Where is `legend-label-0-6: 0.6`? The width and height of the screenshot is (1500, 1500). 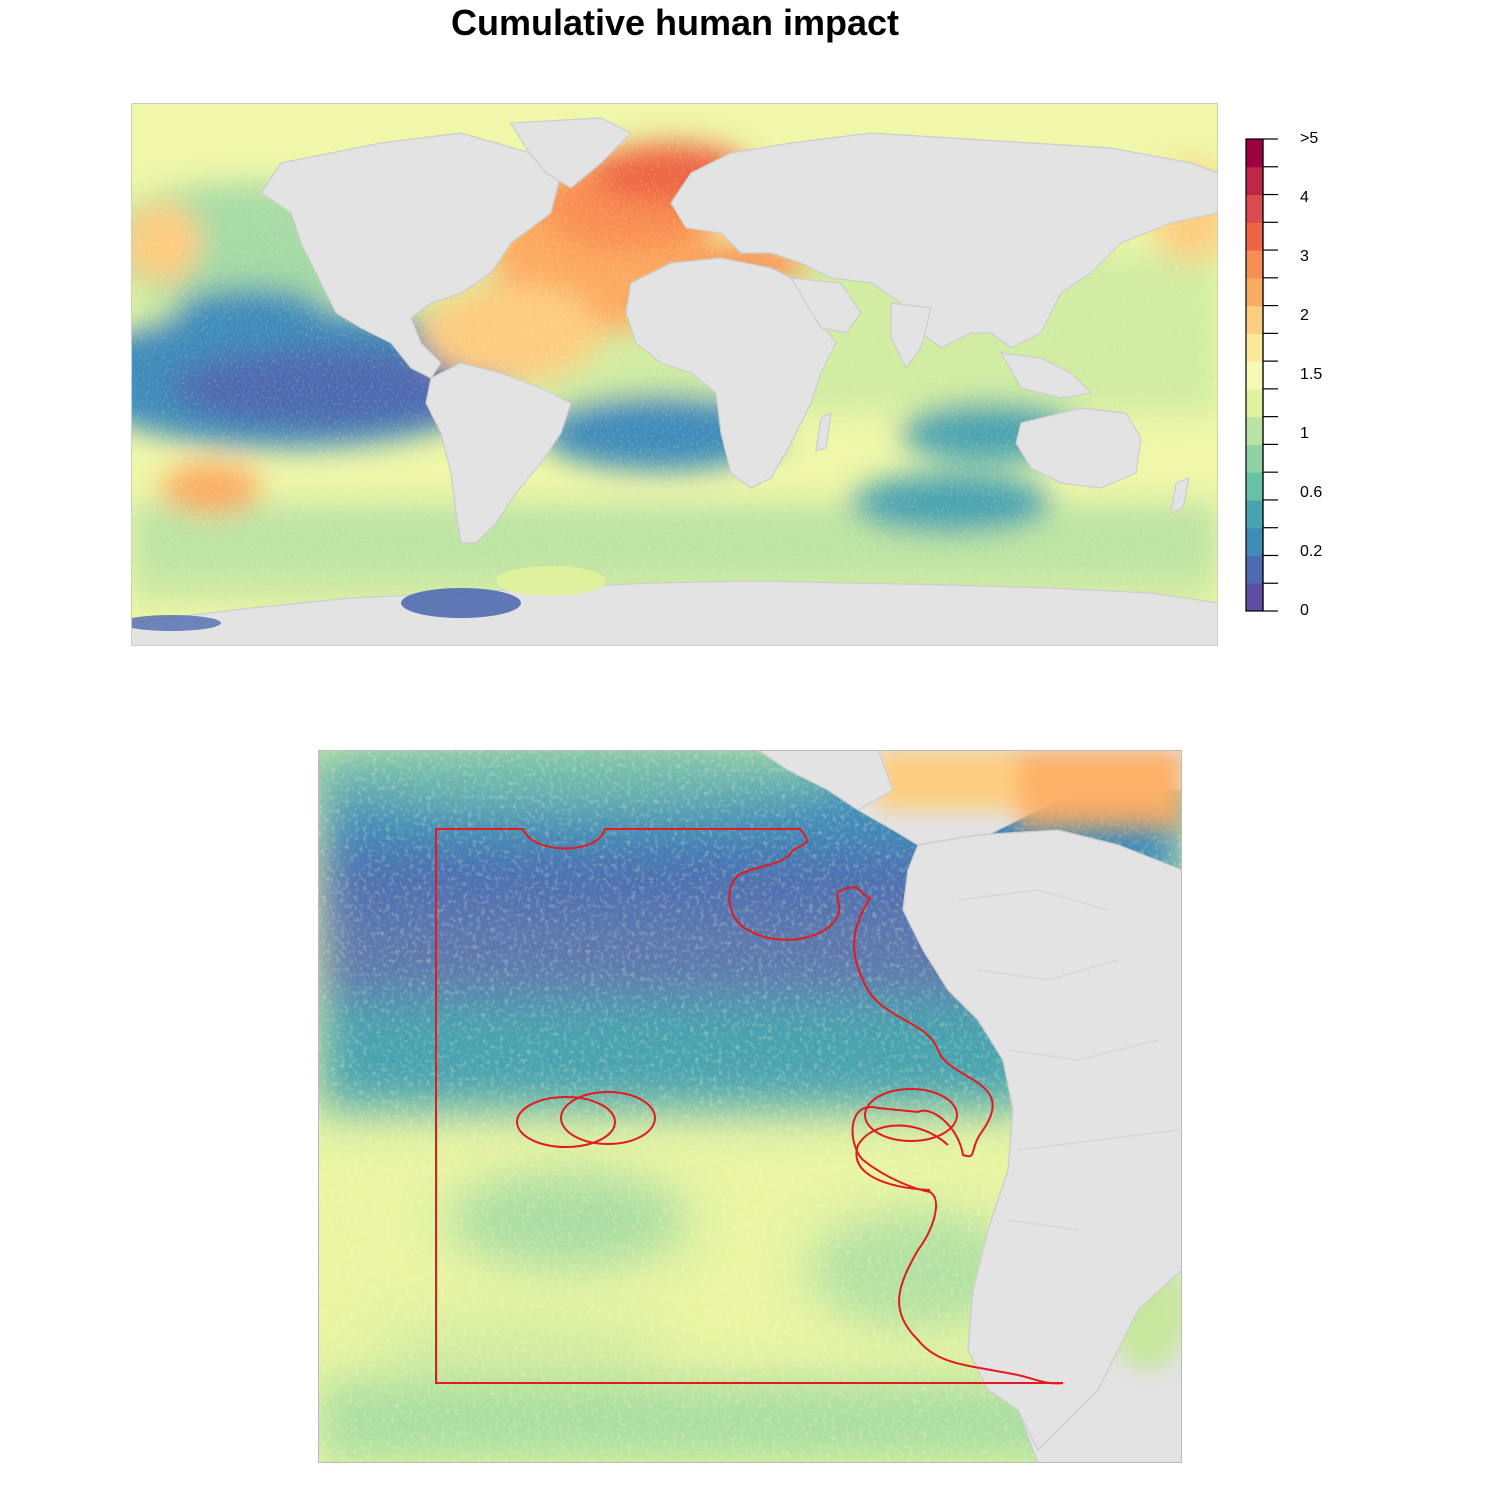 legend-label-0-6: 0.6 is located at coordinates (1311, 492).